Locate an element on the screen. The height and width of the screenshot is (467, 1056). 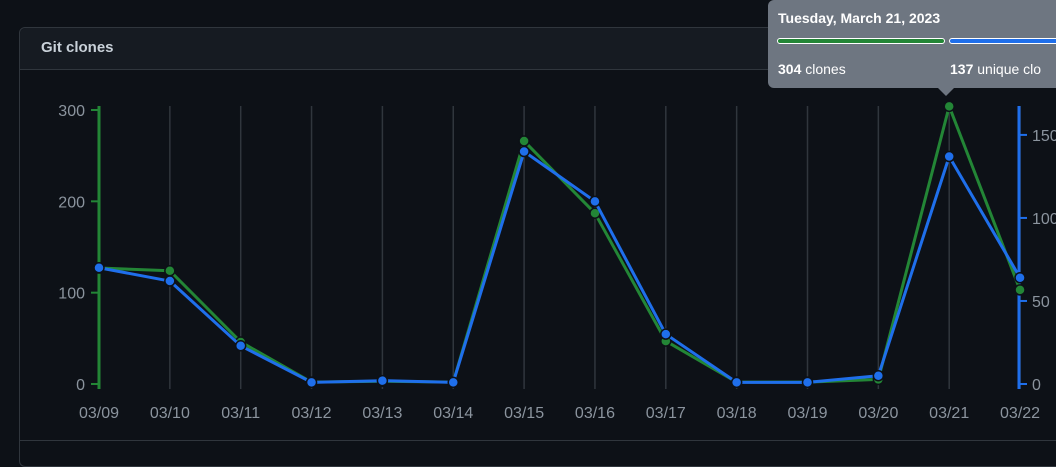
tooltip-unique-label: unique clo is located at coordinates (1009, 69).